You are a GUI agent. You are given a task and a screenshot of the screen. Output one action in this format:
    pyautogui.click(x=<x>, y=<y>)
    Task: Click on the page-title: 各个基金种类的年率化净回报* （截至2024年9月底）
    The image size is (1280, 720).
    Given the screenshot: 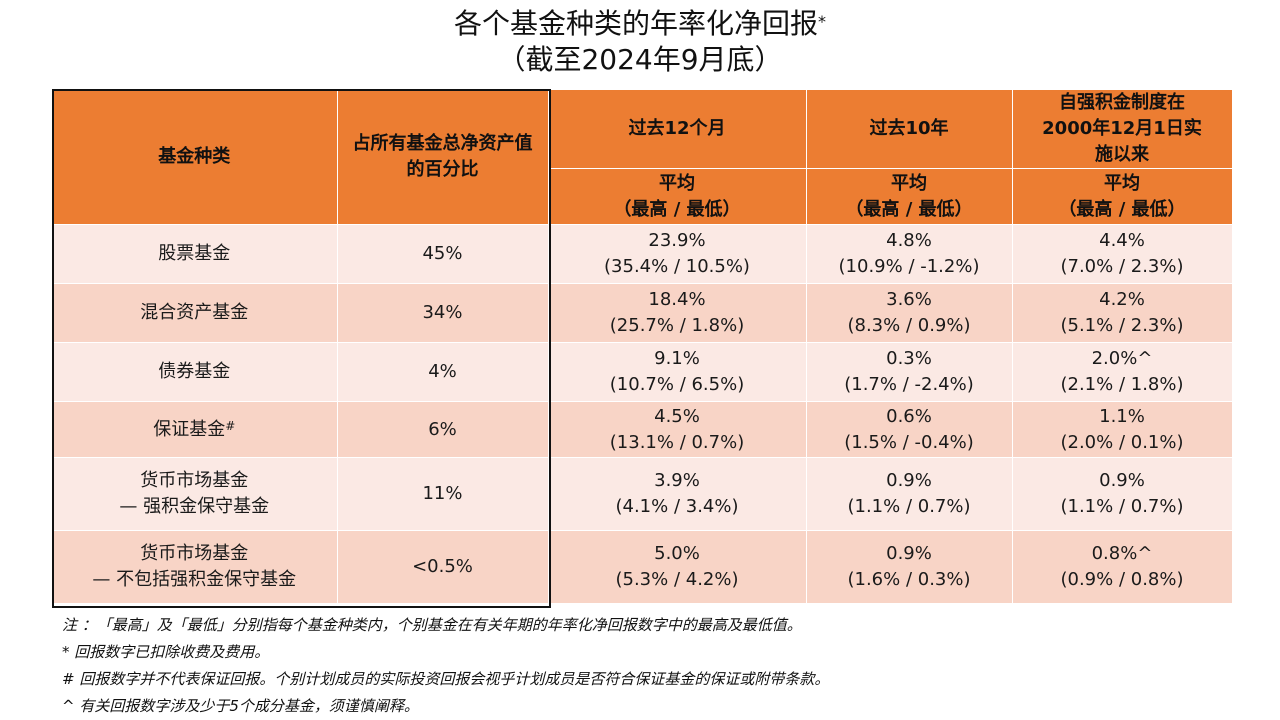 What is the action you would take?
    pyautogui.click(x=640, y=42)
    